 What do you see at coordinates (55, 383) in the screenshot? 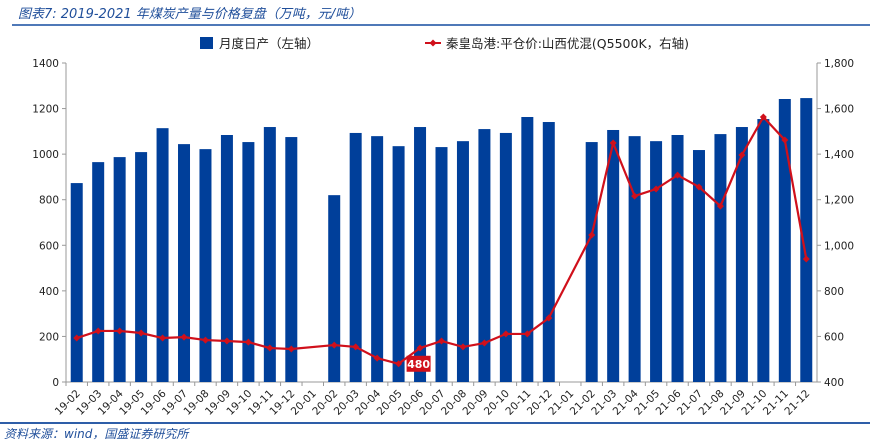
I see `left-tick-label: 0` at bounding box center [55, 383].